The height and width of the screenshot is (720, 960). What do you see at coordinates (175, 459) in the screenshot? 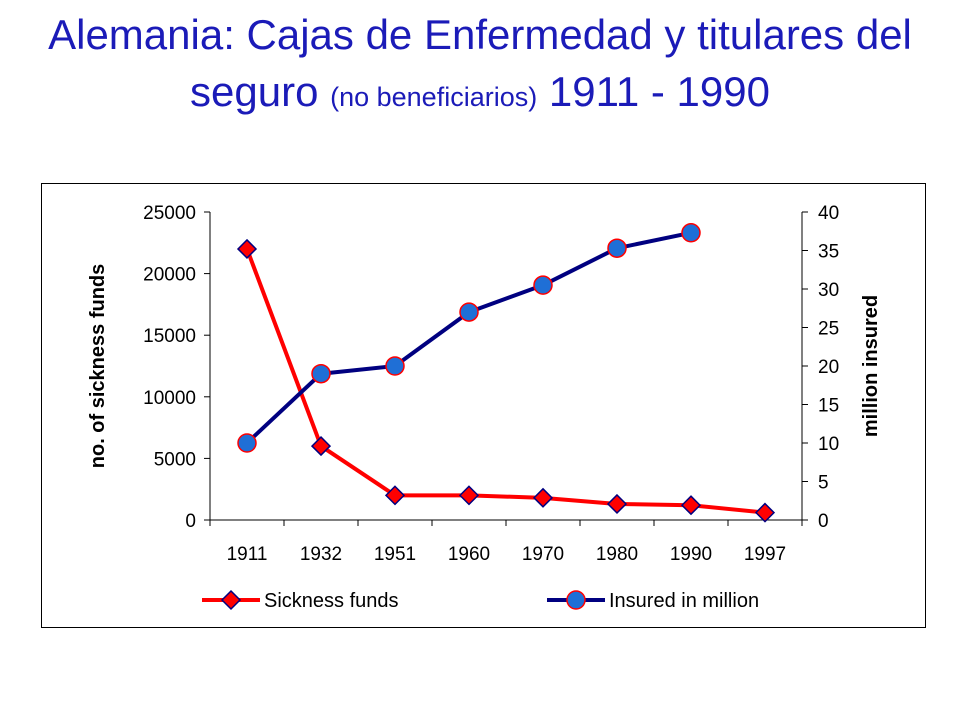
I see `left-tick-label: 5000` at bounding box center [175, 459].